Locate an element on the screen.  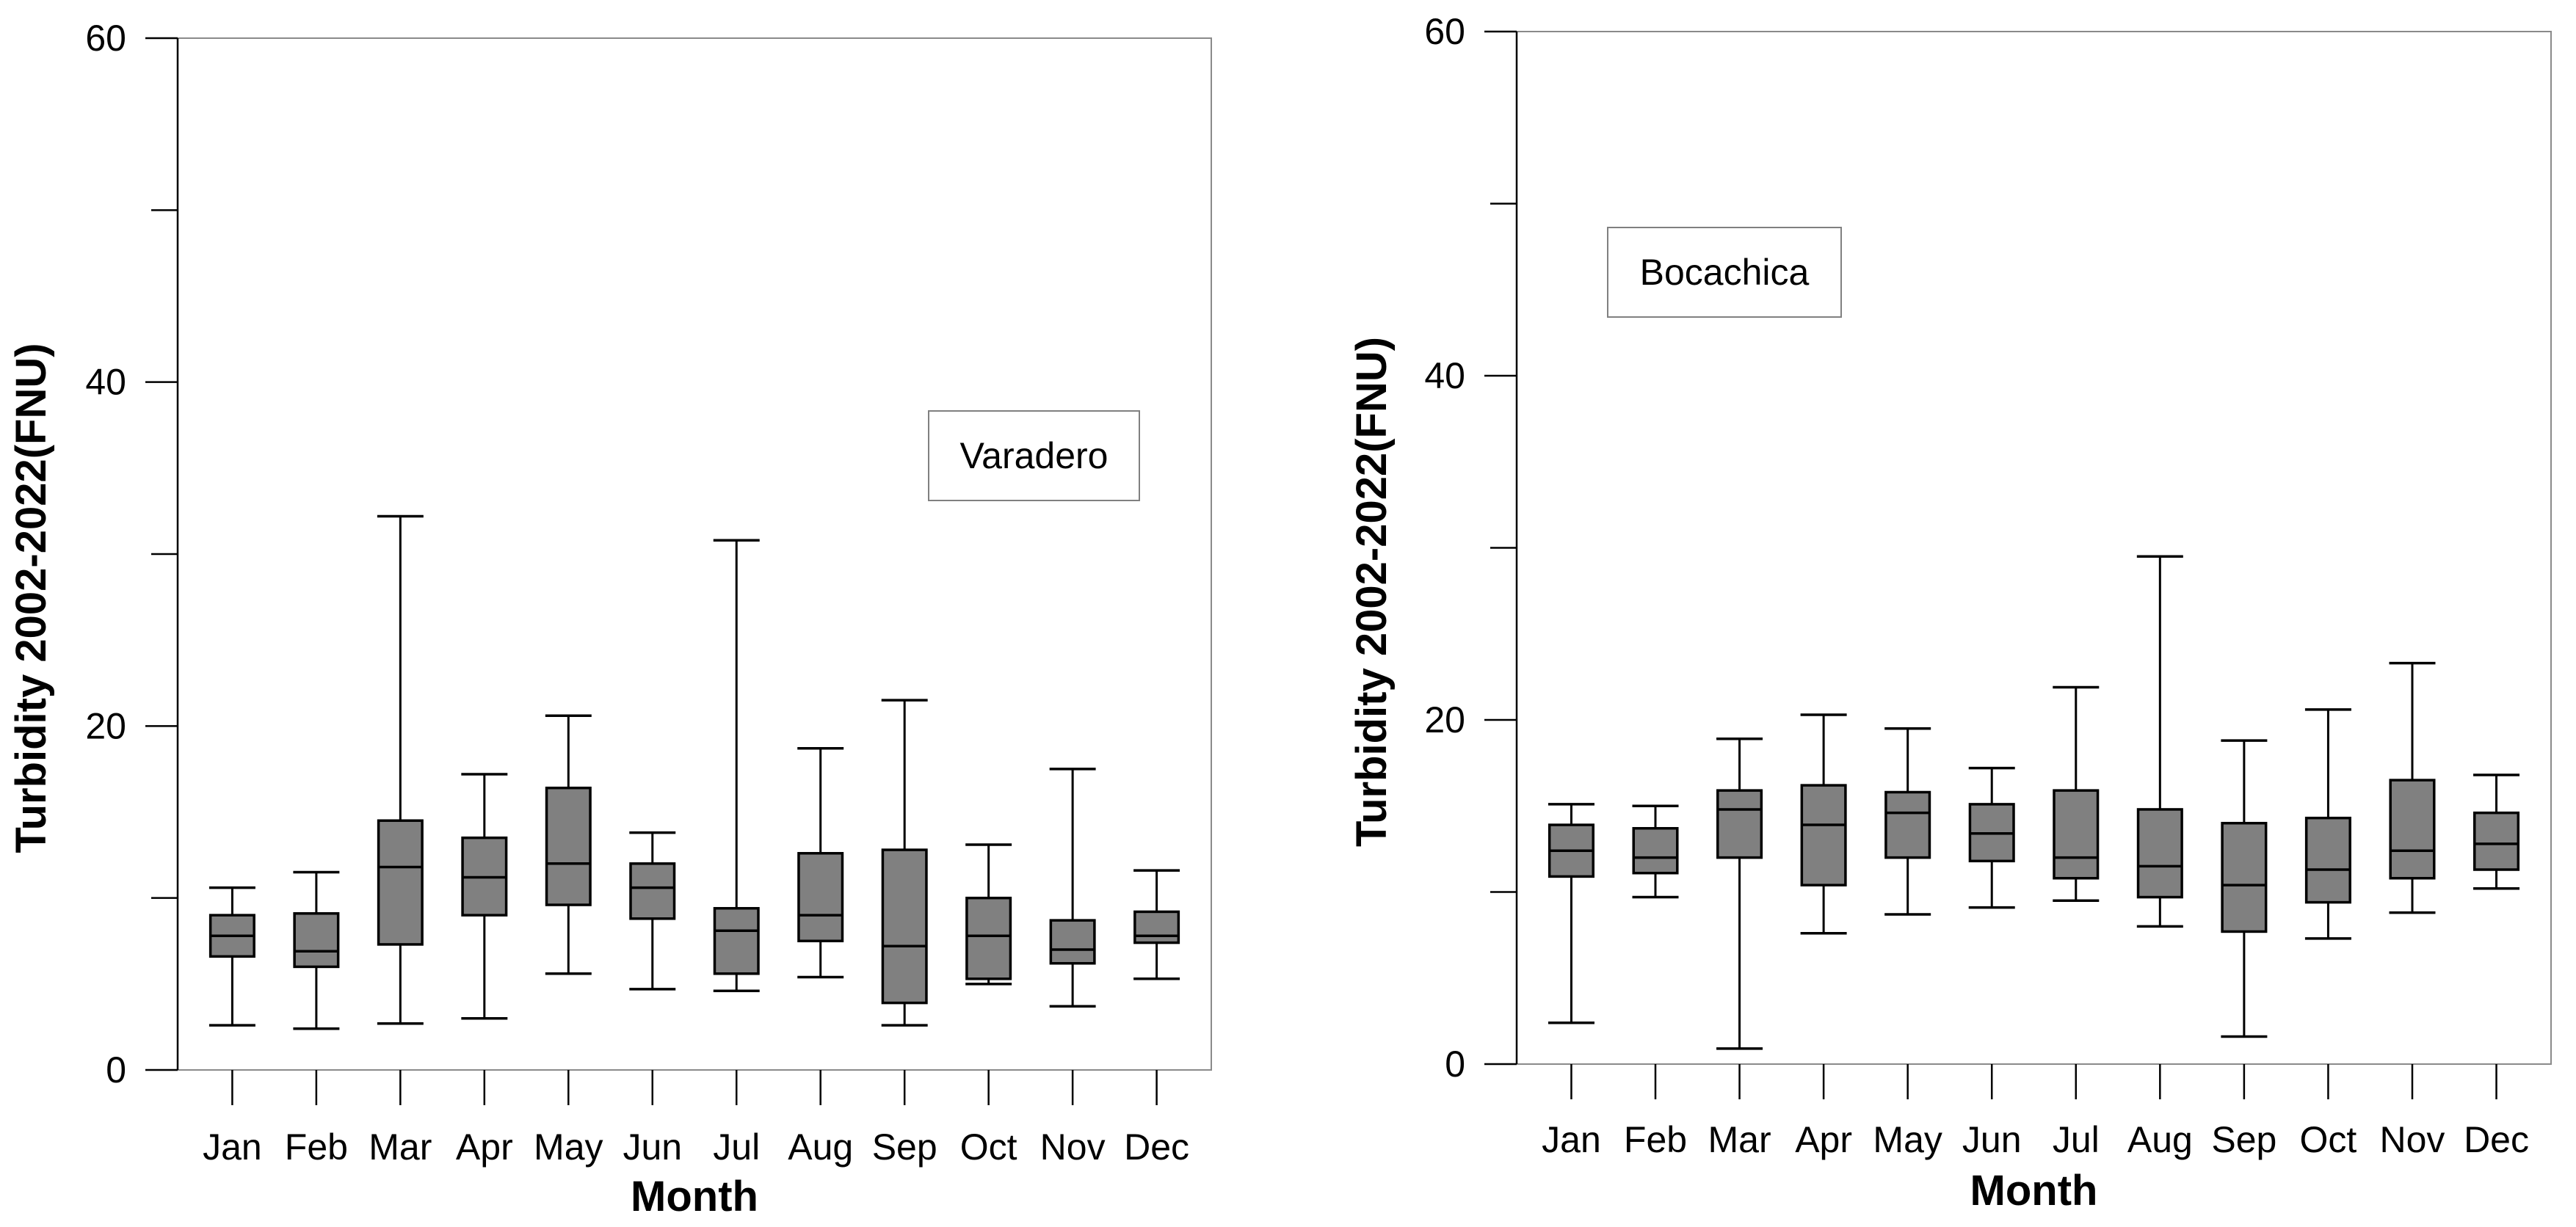
station-label-box: Bocachica is located at coordinates (1725, 272).